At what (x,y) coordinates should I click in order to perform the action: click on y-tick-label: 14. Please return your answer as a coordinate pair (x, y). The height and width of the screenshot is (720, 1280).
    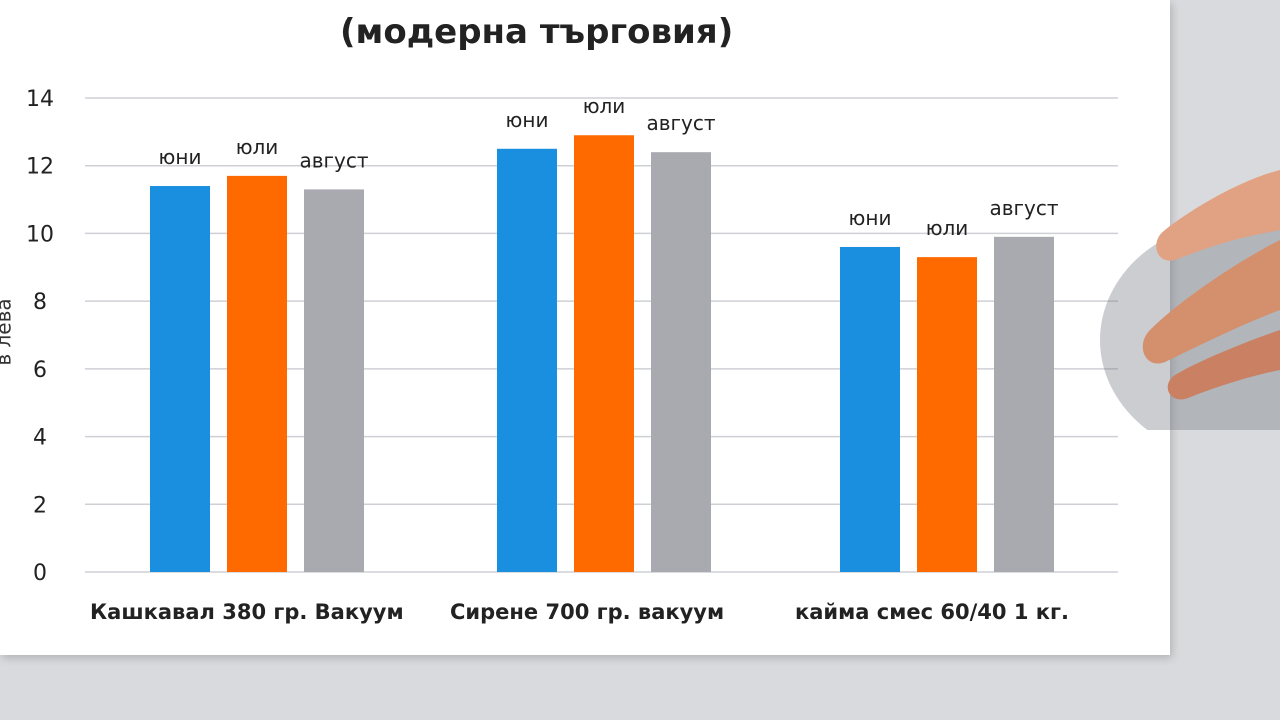
    Looking at the image, I should click on (40, 99).